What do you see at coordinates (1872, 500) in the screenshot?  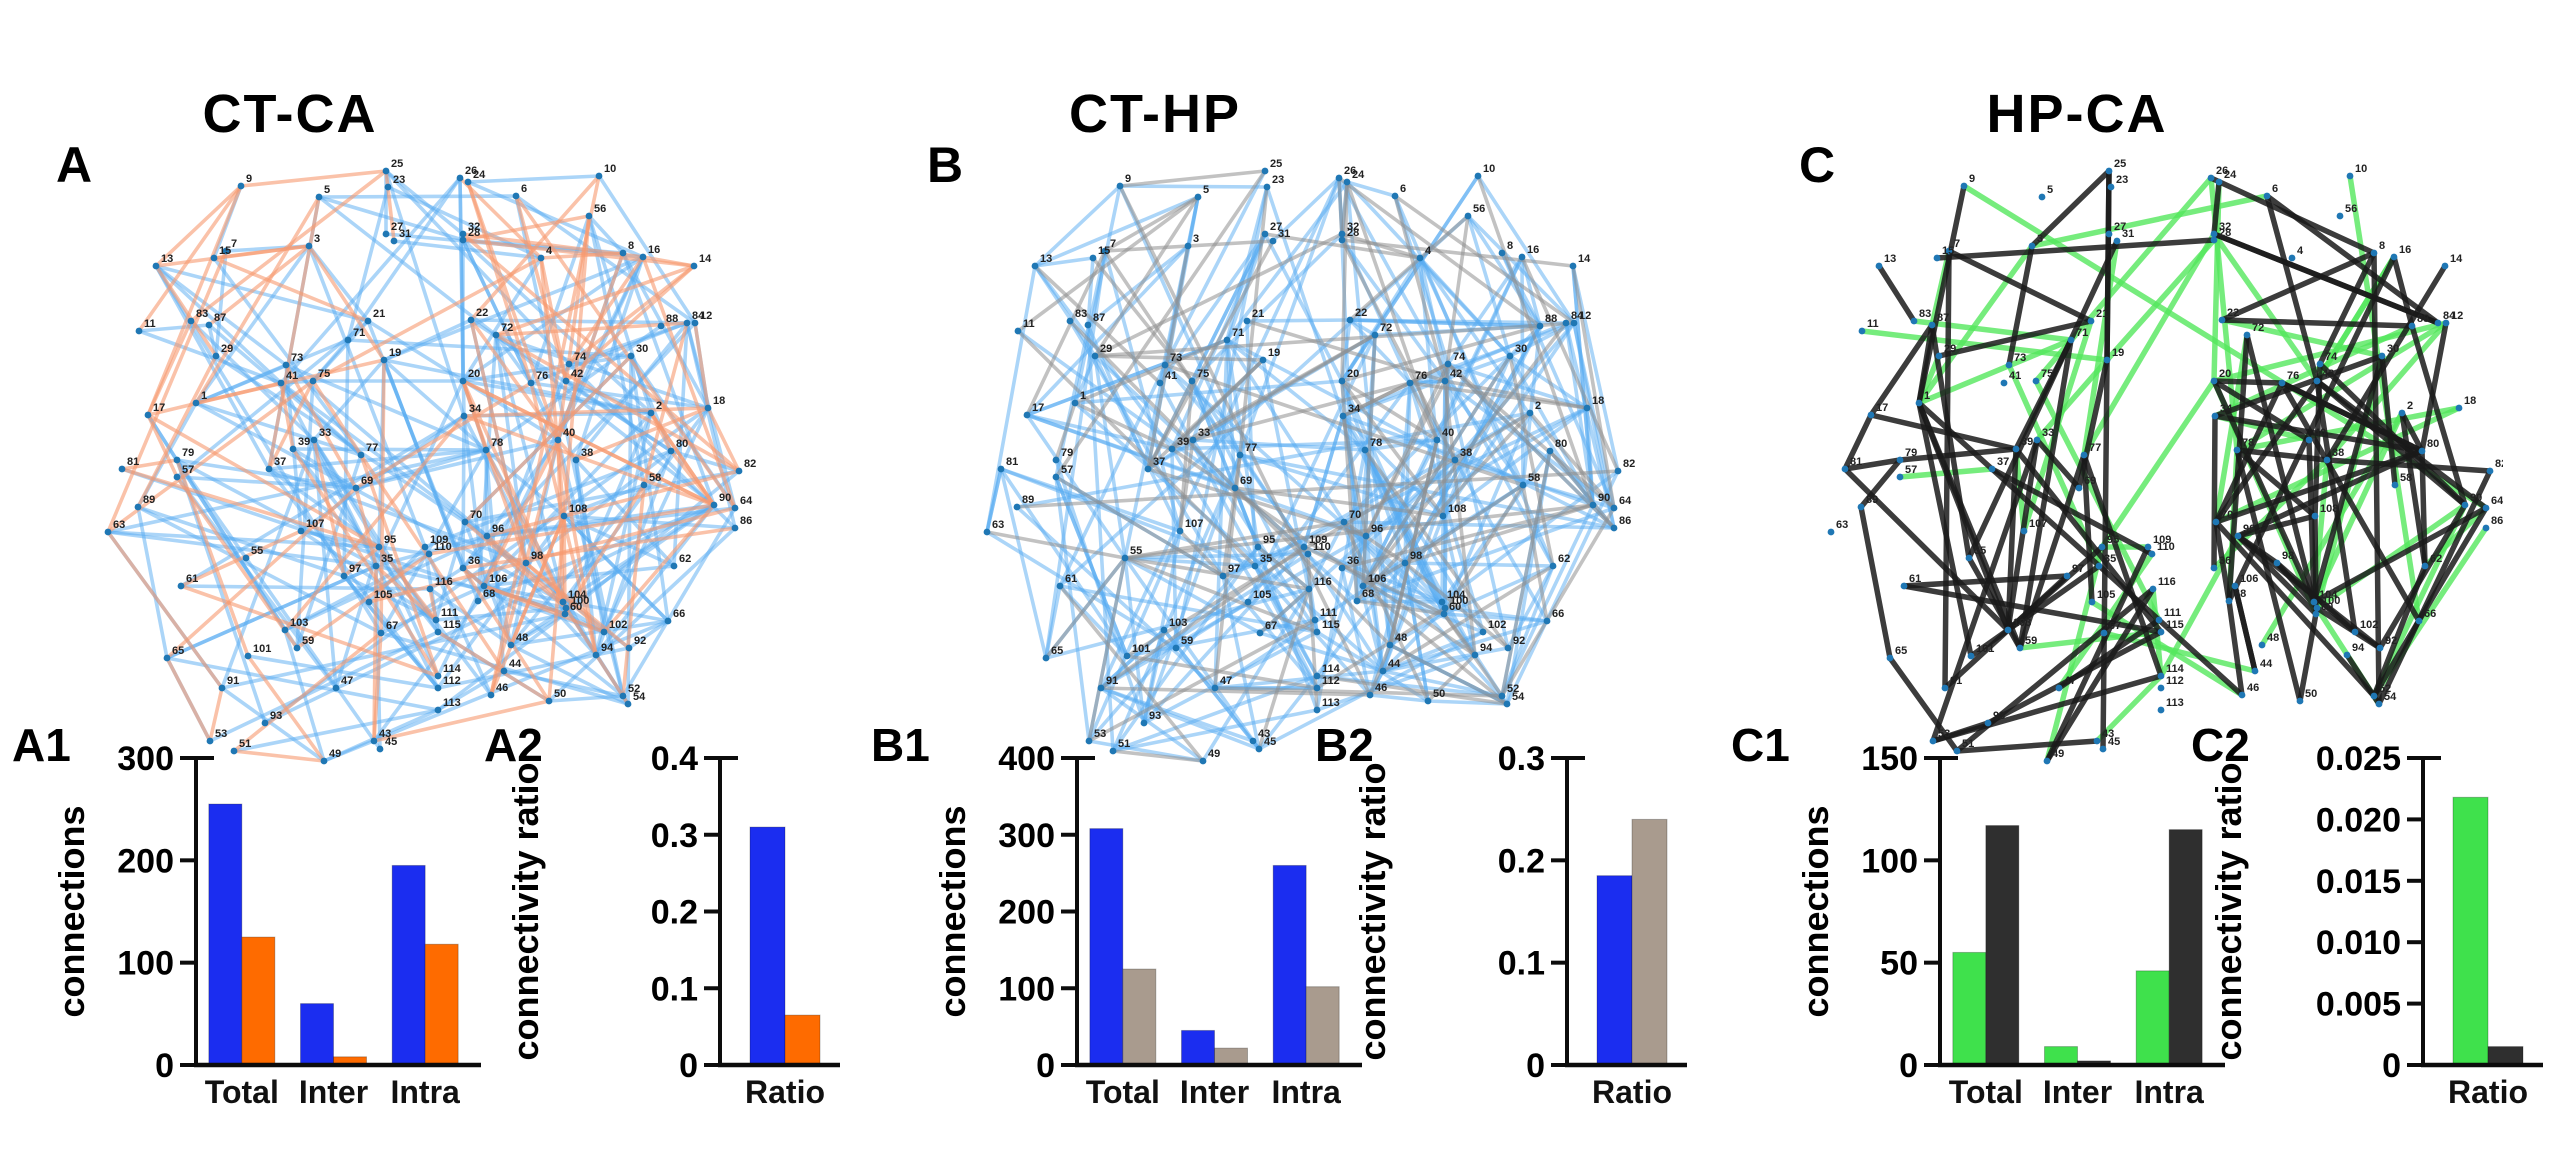 I see `node-label: 89` at bounding box center [1872, 500].